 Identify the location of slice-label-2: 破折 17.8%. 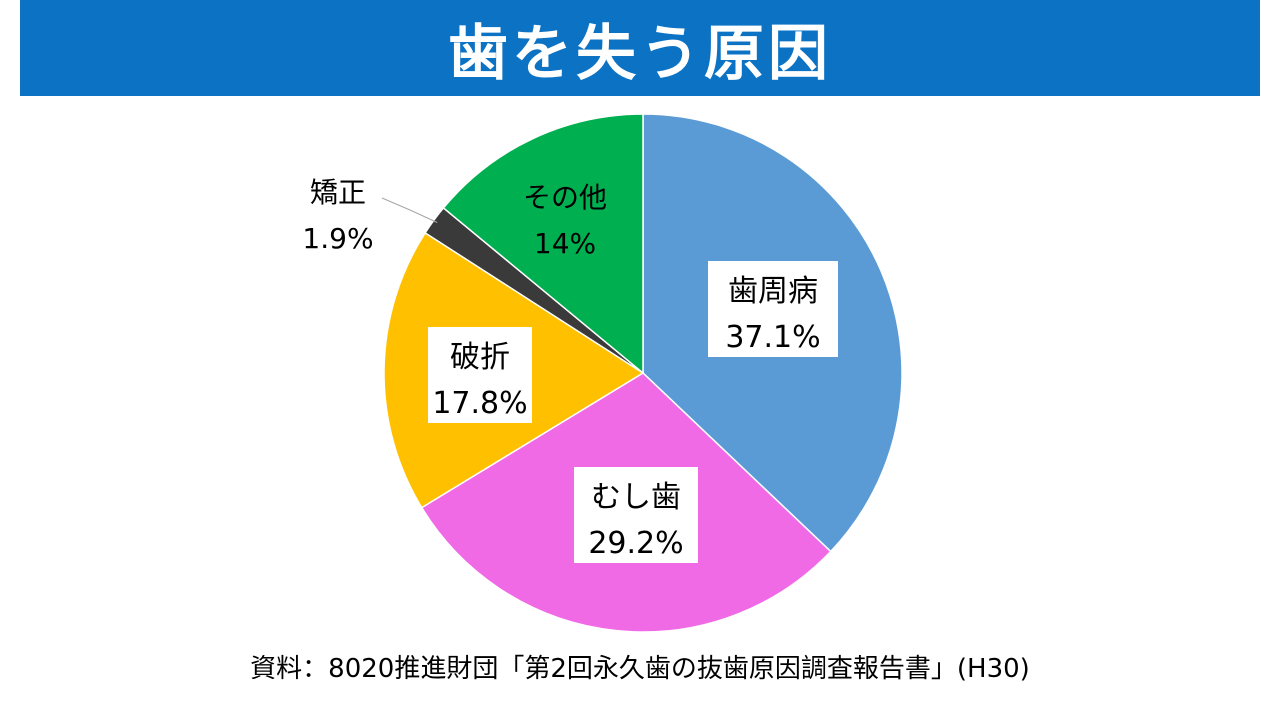
(480, 375).